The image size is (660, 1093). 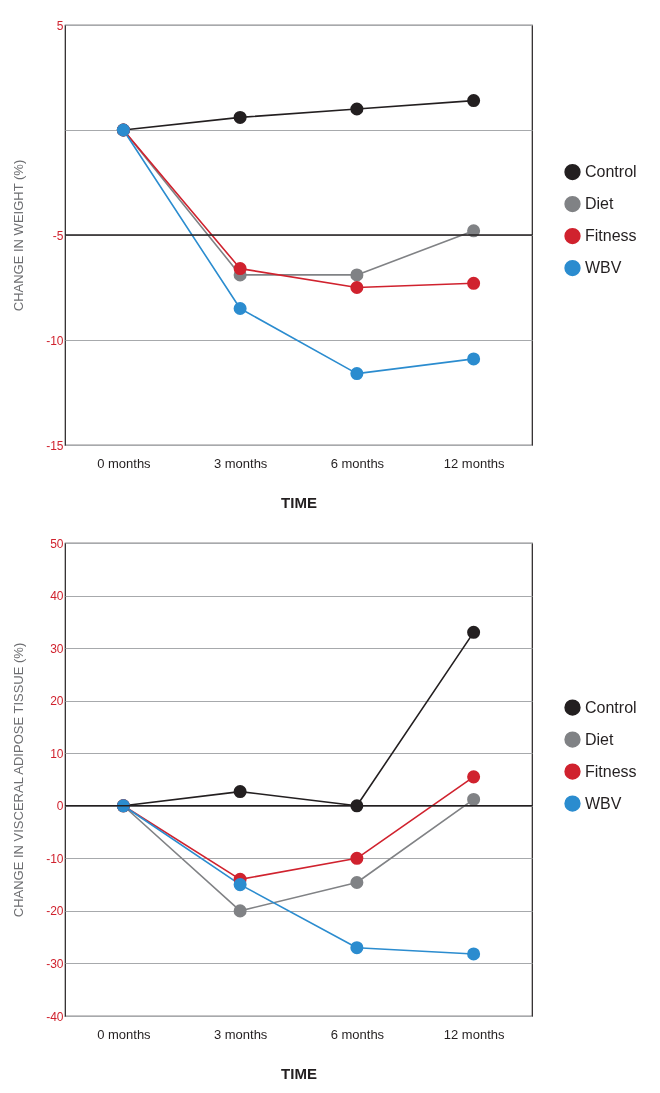 I want to click on y-tick-label: -15, so click(x=55, y=445).